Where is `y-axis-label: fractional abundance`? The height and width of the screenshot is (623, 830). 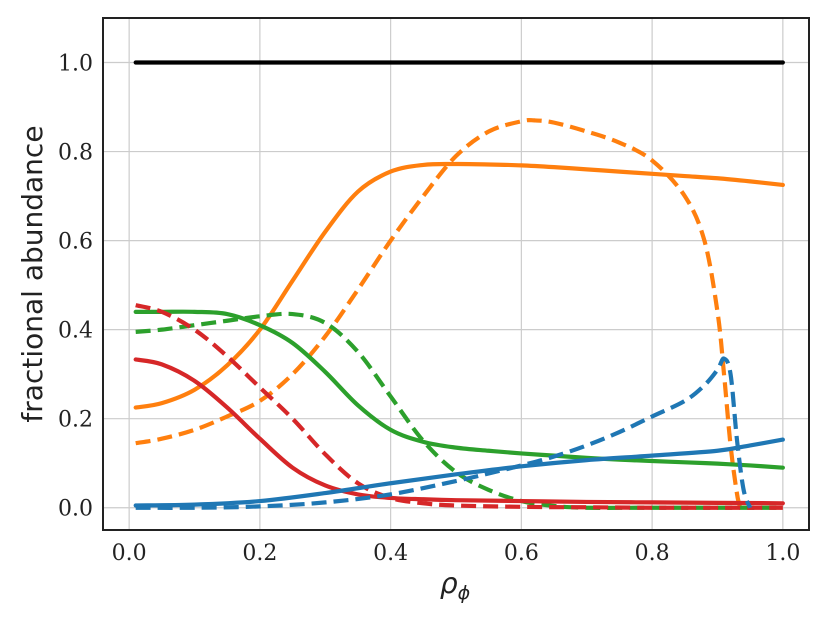
y-axis-label: fractional abundance is located at coordinates (32, 273).